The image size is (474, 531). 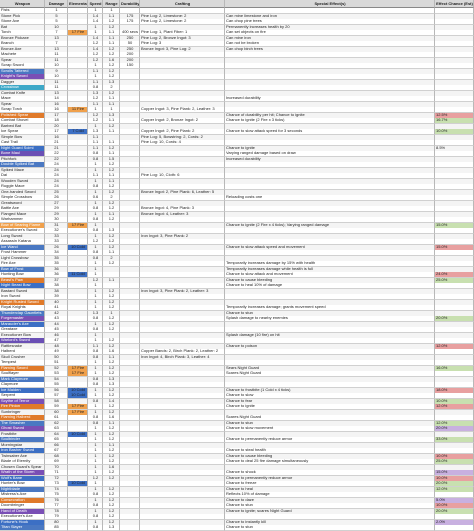 I want to click on table-cell: Flaming Sword, so click(x=22, y=368).